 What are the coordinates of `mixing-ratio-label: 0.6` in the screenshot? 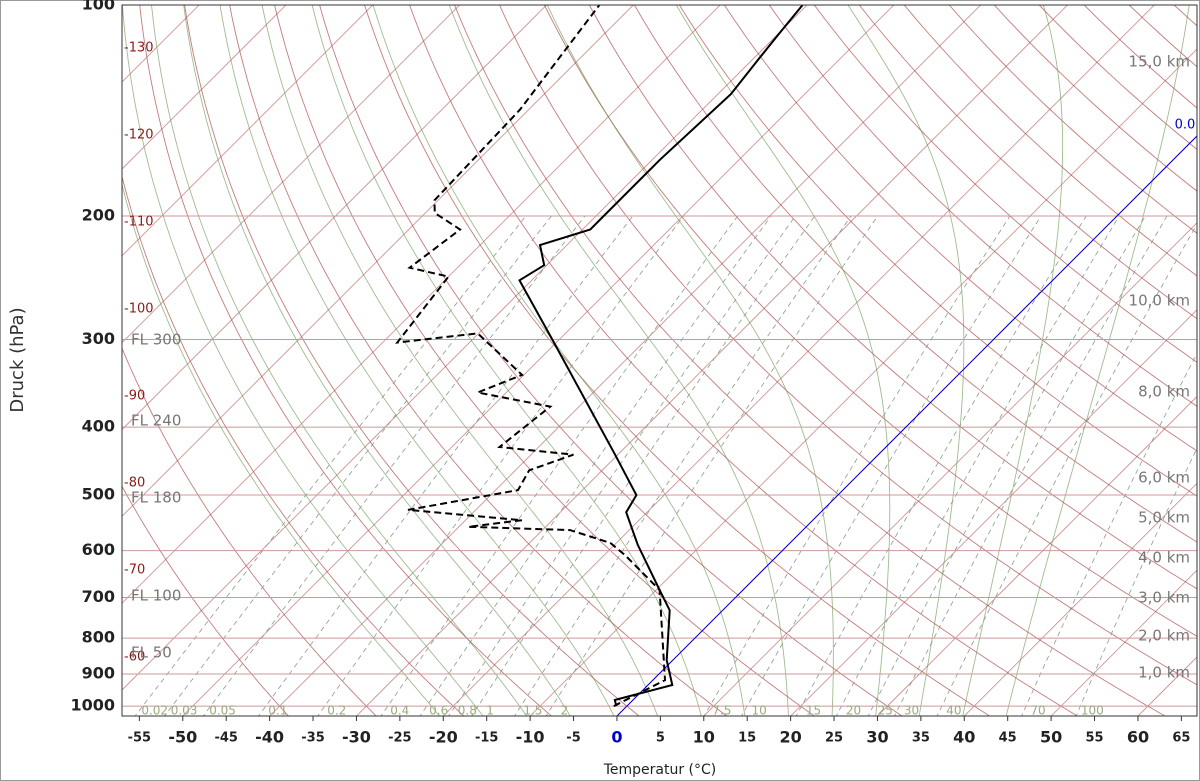 It's located at (438, 711).